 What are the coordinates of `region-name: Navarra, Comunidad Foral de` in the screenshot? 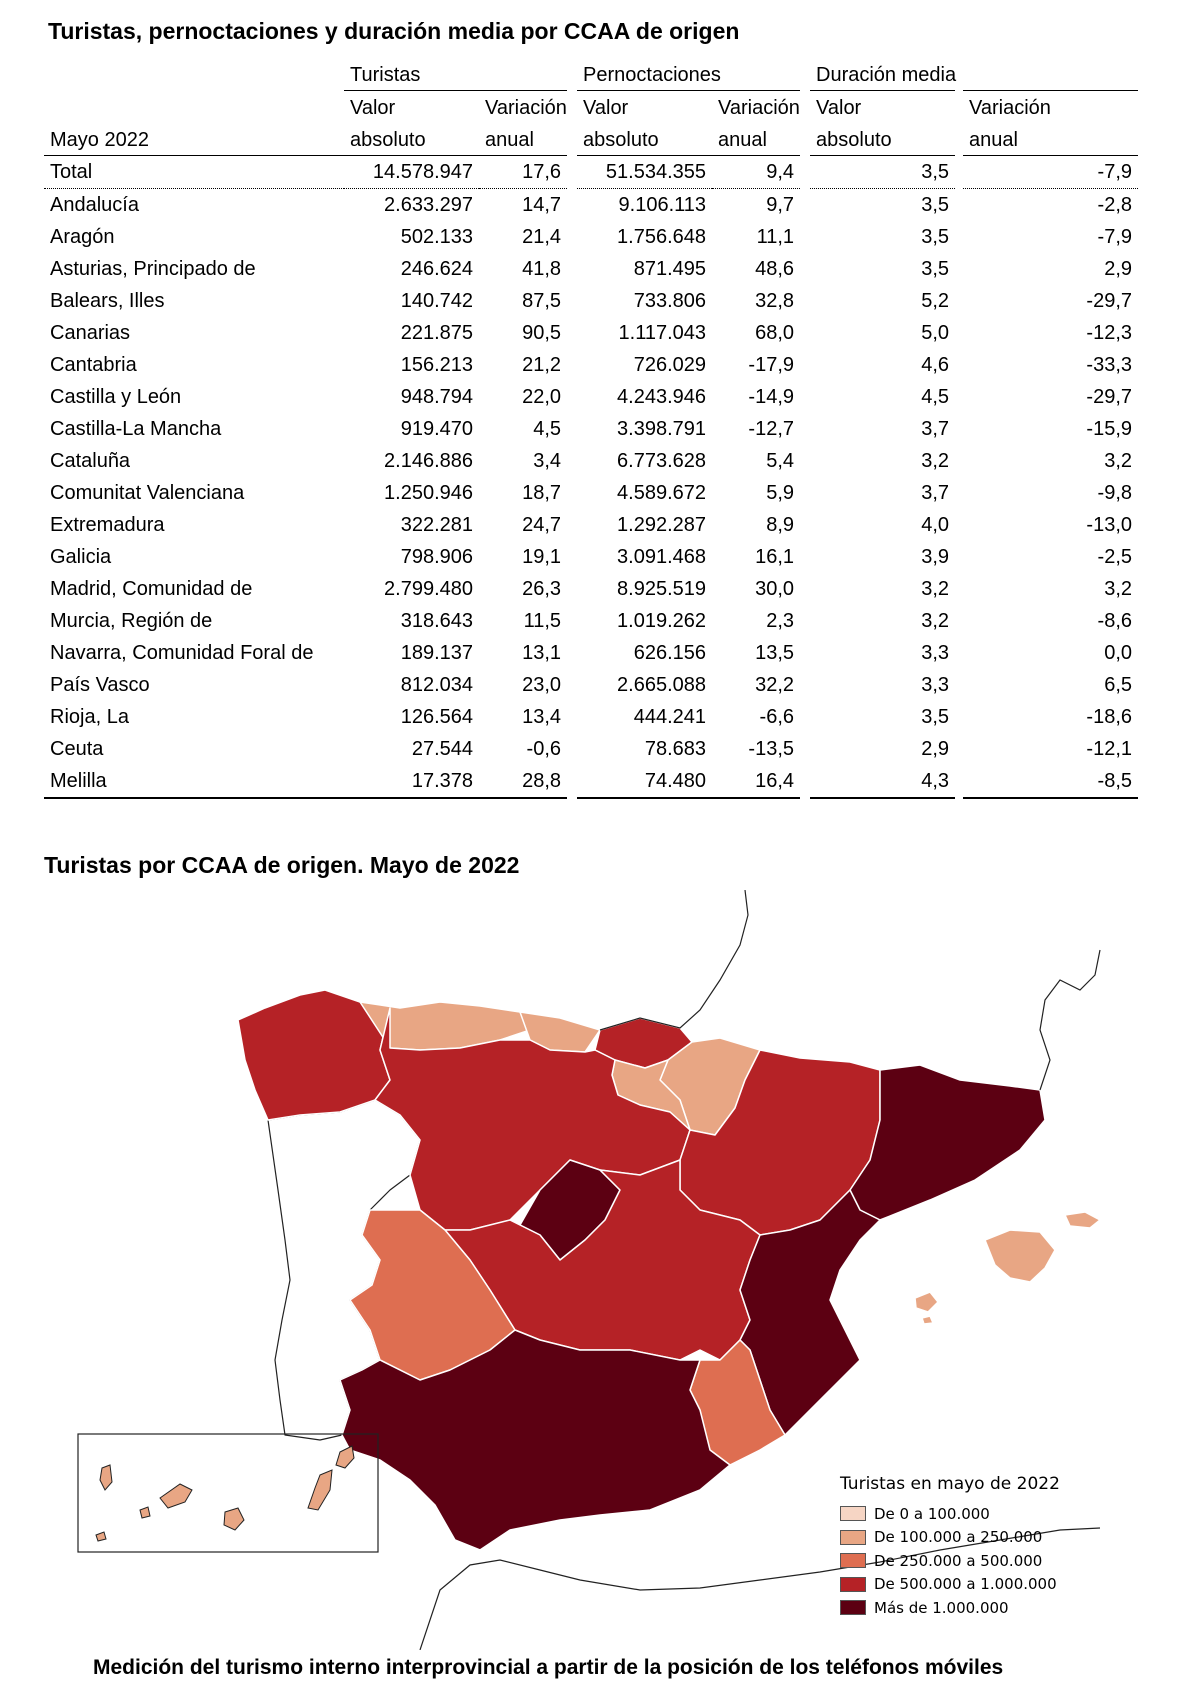 It's located at (182, 653).